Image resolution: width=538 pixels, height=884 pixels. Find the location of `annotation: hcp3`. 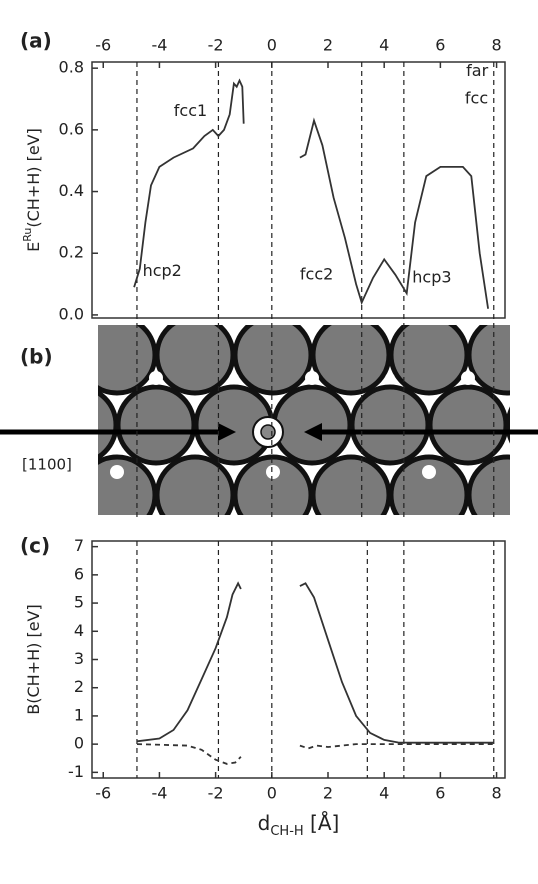

annotation: hcp3 is located at coordinates (431, 276).